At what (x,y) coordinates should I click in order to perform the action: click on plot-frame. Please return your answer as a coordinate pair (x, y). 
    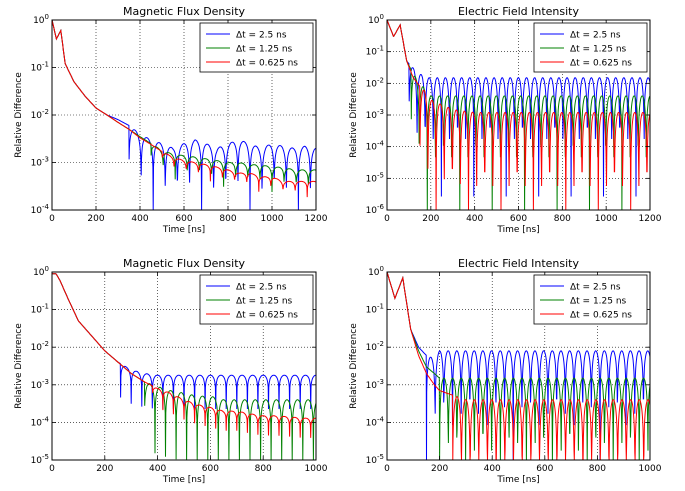
    Looking at the image, I should click on (518, 366).